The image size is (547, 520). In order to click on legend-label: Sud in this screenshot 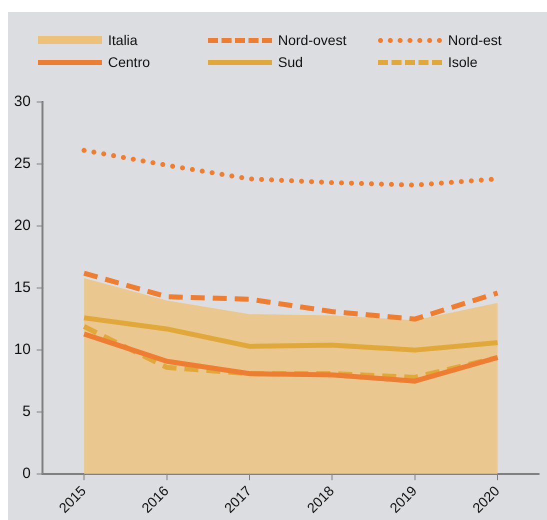, I will do `click(290, 62)`.